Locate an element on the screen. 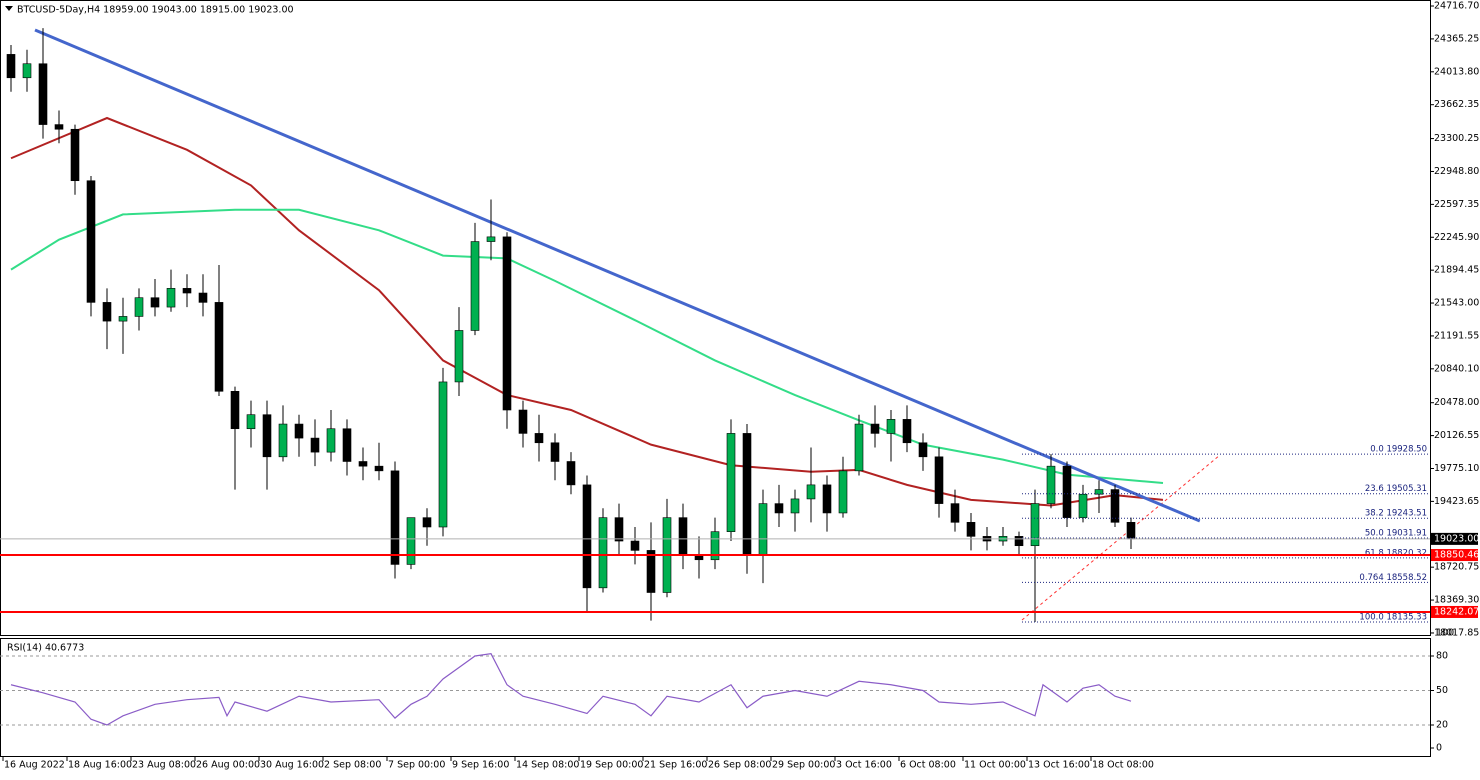 The width and height of the screenshot is (1480, 780). y-tick-label: 21191.55 is located at coordinates (1456, 335).